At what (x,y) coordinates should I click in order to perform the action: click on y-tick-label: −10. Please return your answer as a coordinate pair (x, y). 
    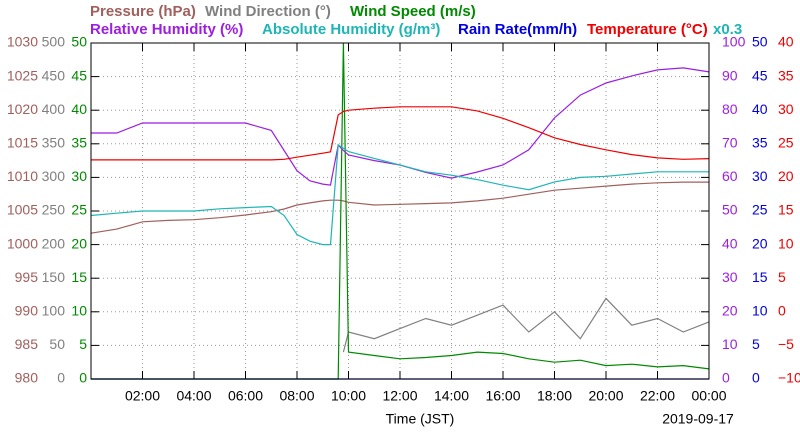
    Looking at the image, I should click on (789, 378).